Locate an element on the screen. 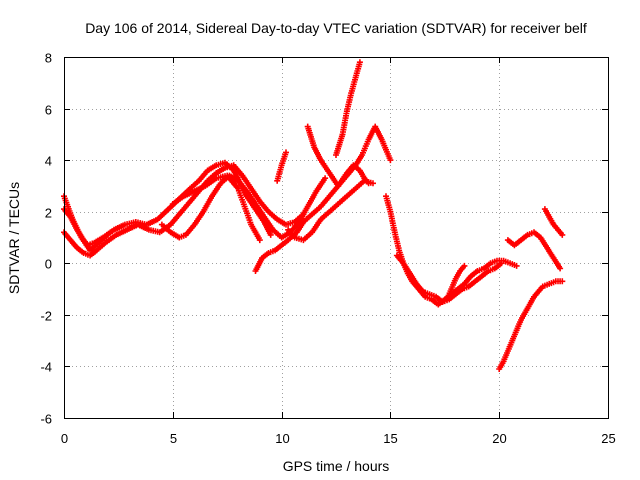 The width and height of the screenshot is (640, 480). y-axis-label: SDTVAR / TECUs is located at coordinates (14, 238).